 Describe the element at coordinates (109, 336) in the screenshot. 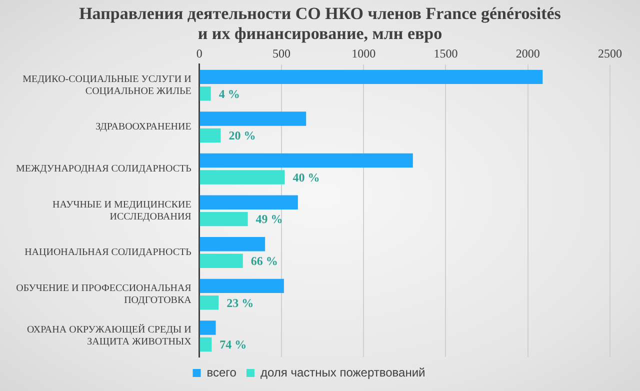

I see `y-tick-label: ОХРАНА ОКРУЖАЮЩЕЙ СРЕДЫ И ЗАЩИТА ЖИВОТНЫХ` at that location.